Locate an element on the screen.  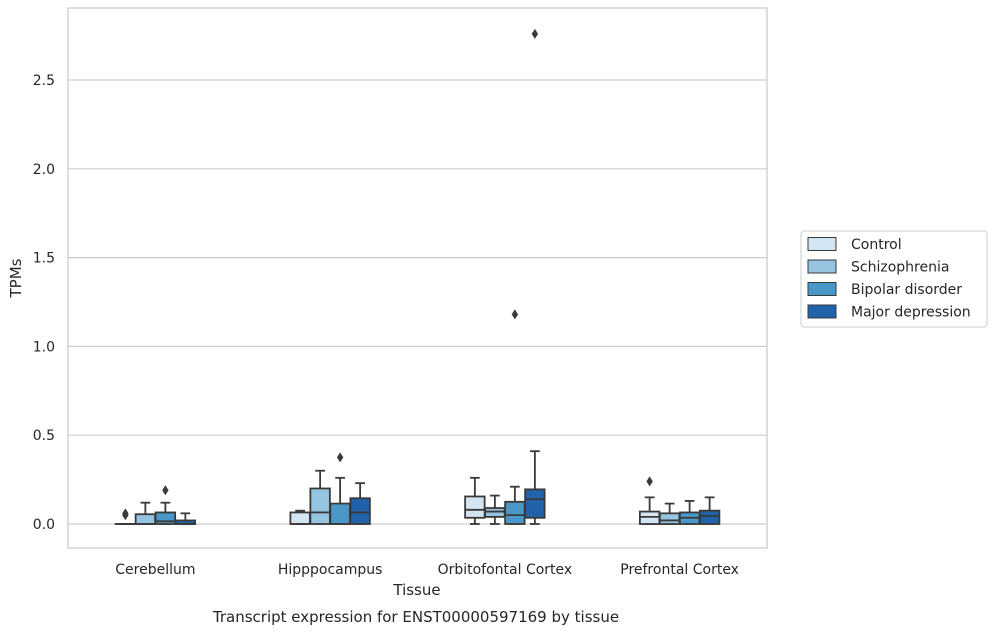
x-tick-label: Cerebellum is located at coordinates (155, 570).